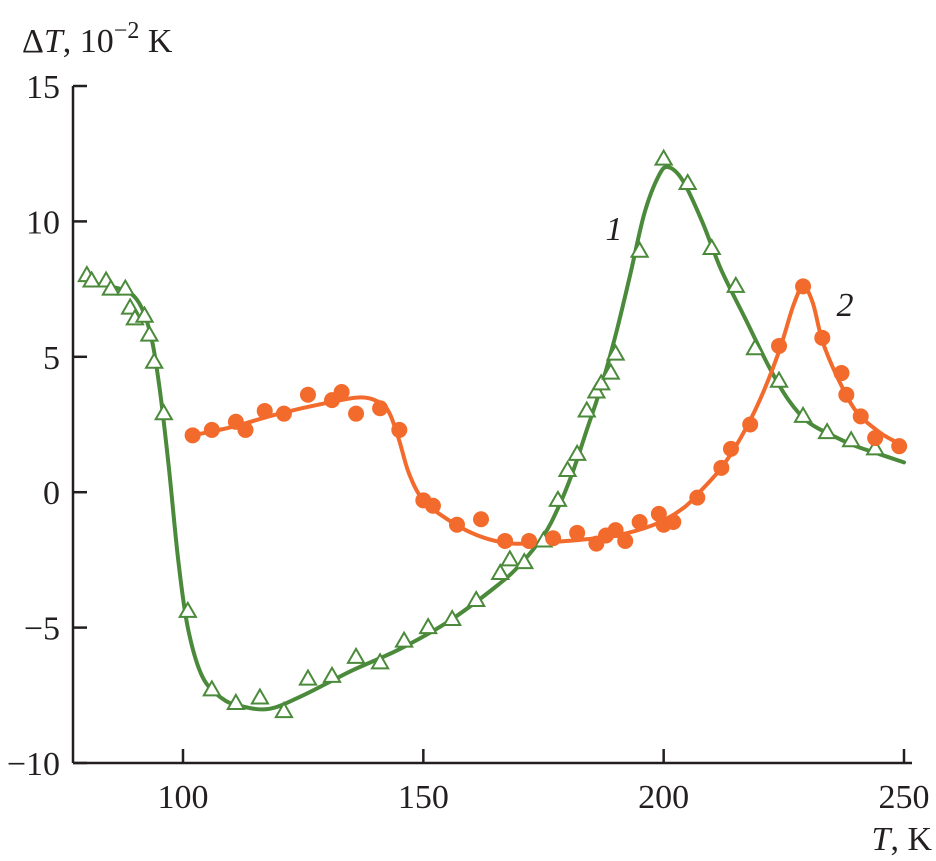  What do you see at coordinates (183, 797) in the screenshot?
I see `x-tick-label: 100` at bounding box center [183, 797].